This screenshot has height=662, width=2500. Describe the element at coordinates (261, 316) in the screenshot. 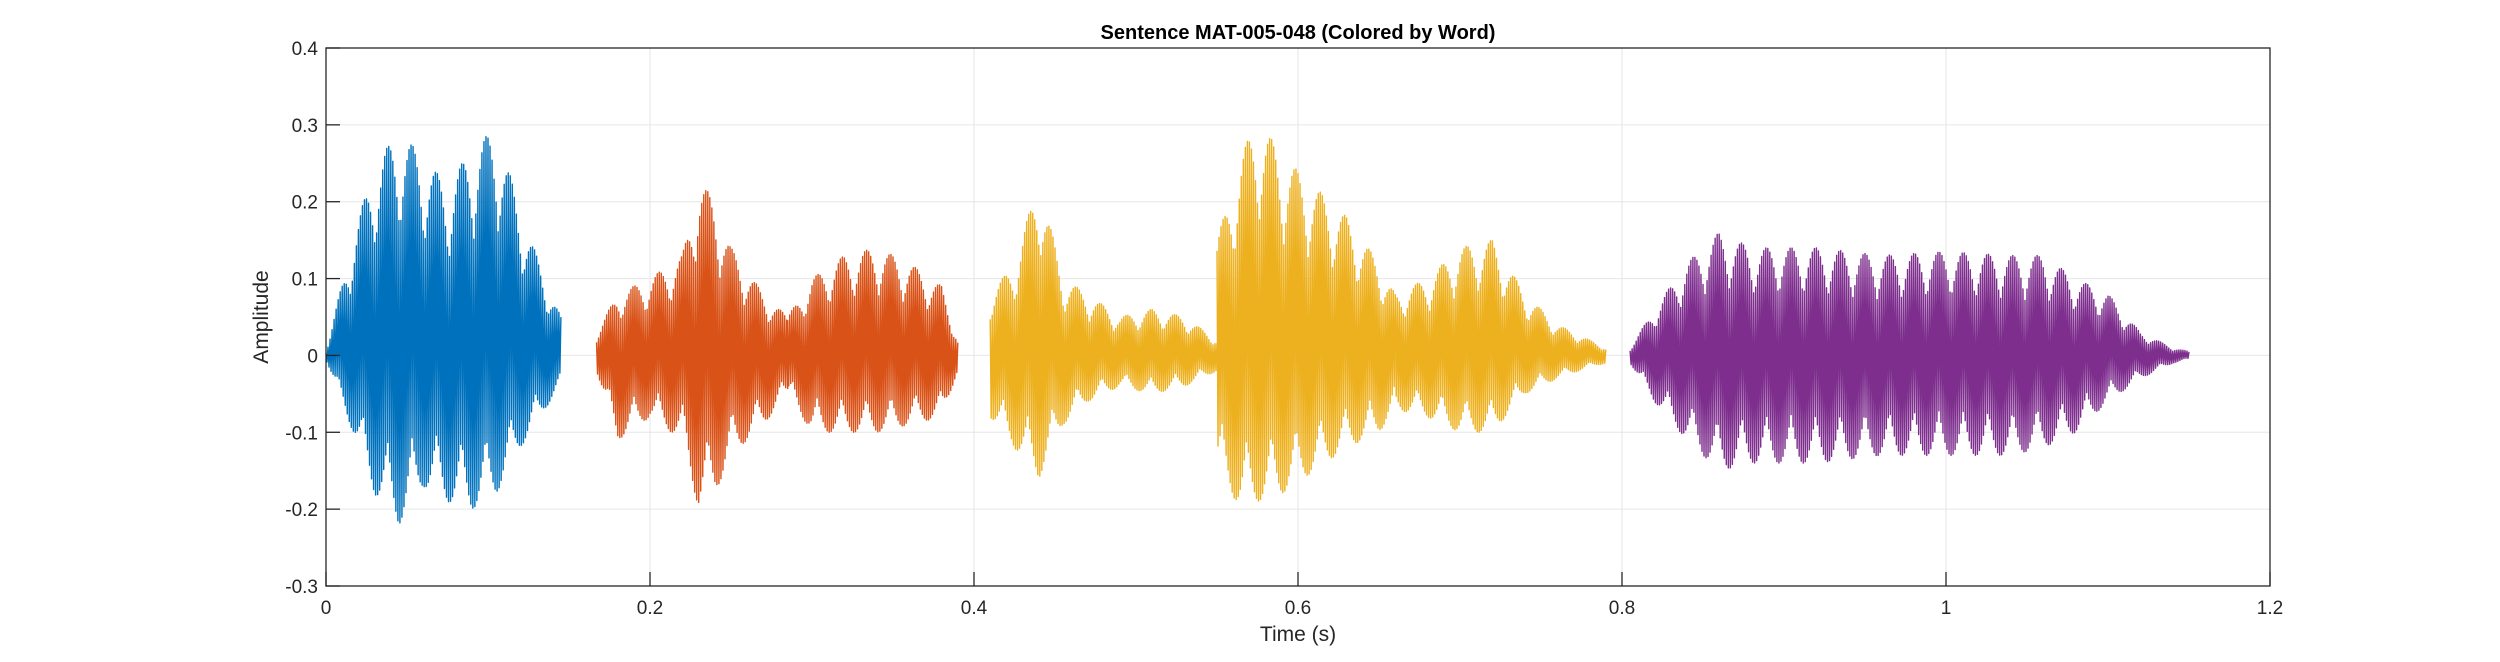

I see `y-axis-label: Amplitude` at that location.